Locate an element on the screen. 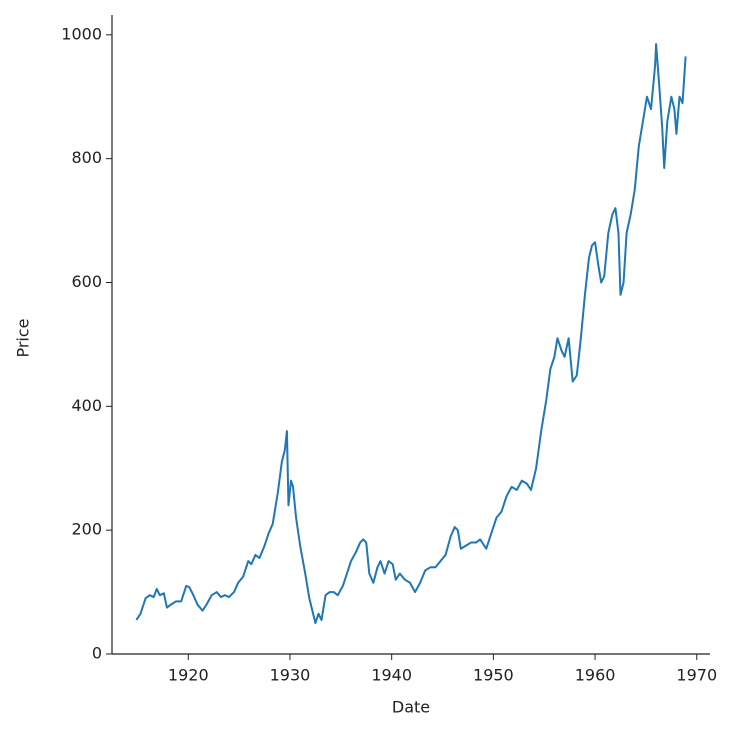 The width and height of the screenshot is (735, 737). y-tick-label: 800 is located at coordinates (86, 157).